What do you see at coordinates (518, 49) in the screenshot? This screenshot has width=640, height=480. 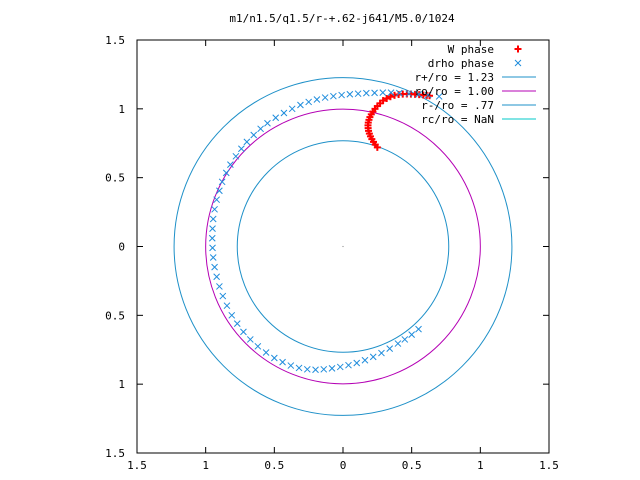 I see `legend-plus-sample` at bounding box center [518, 49].